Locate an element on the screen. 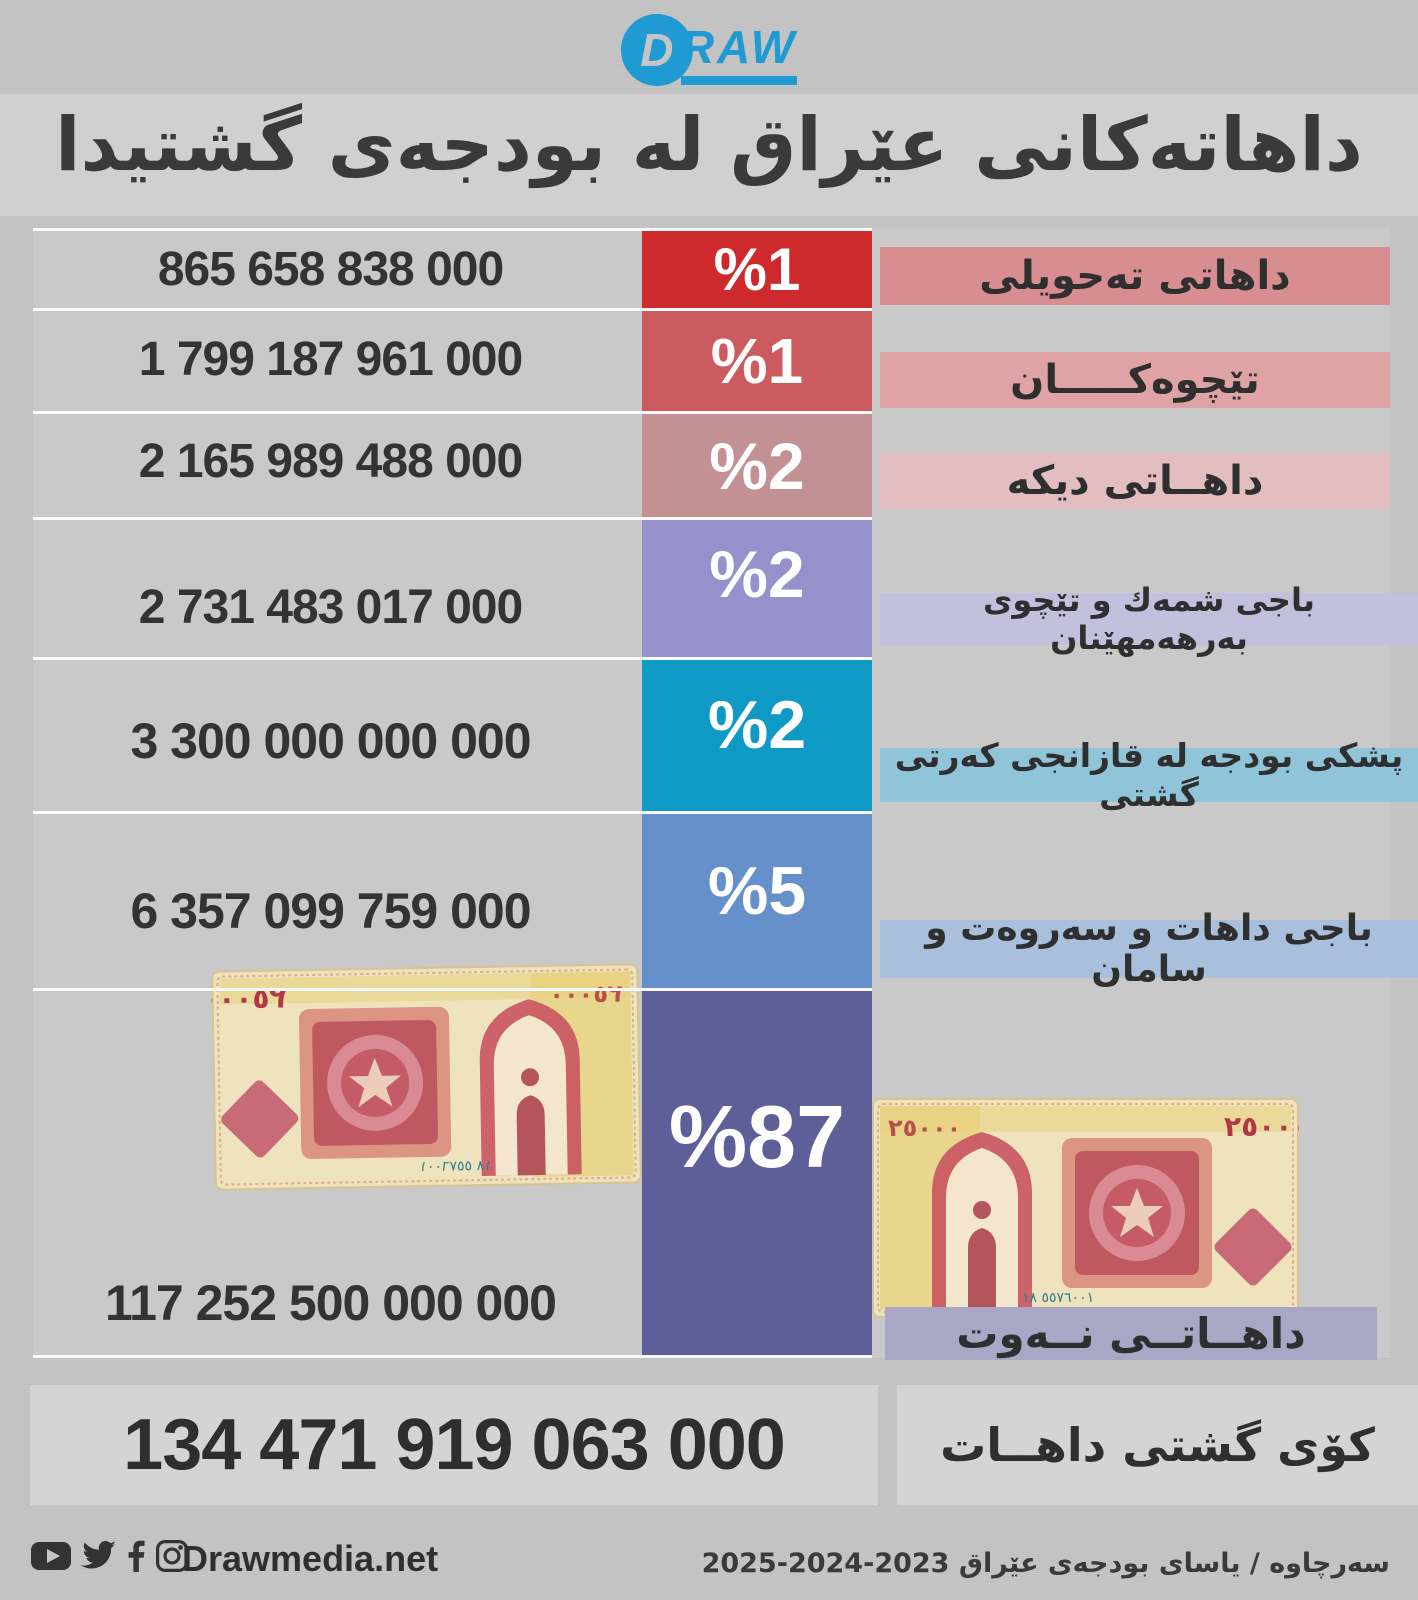  page-title: داهاته‌كانی عێراق له بودجه‌ی گشتیدا is located at coordinates (709, 145).